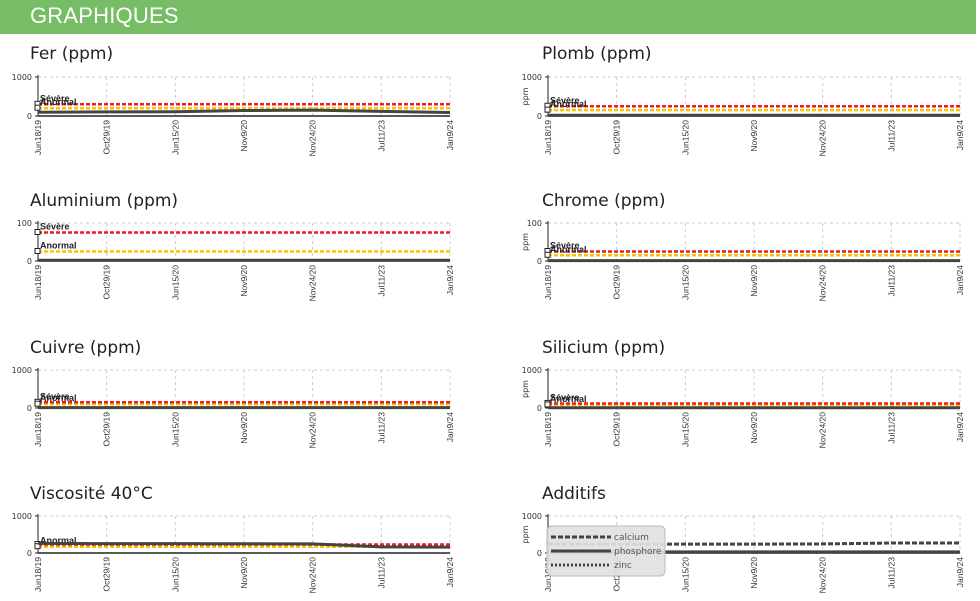 The height and width of the screenshot is (601, 980). I want to click on chart-title-viscosite: Viscosité 40°C, so click(91, 494).